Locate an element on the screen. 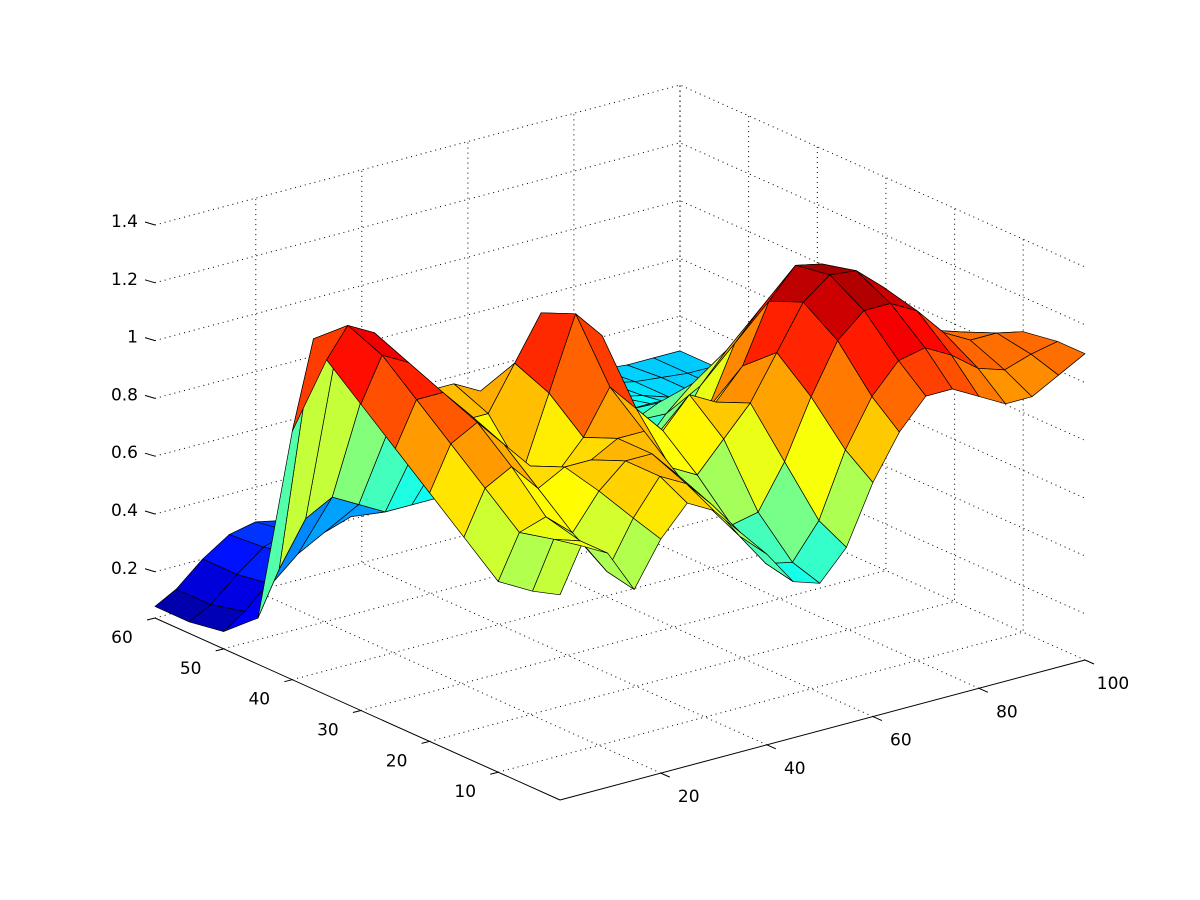 The height and width of the screenshot is (900, 1200). x-tick-label: 80 is located at coordinates (1007, 712).